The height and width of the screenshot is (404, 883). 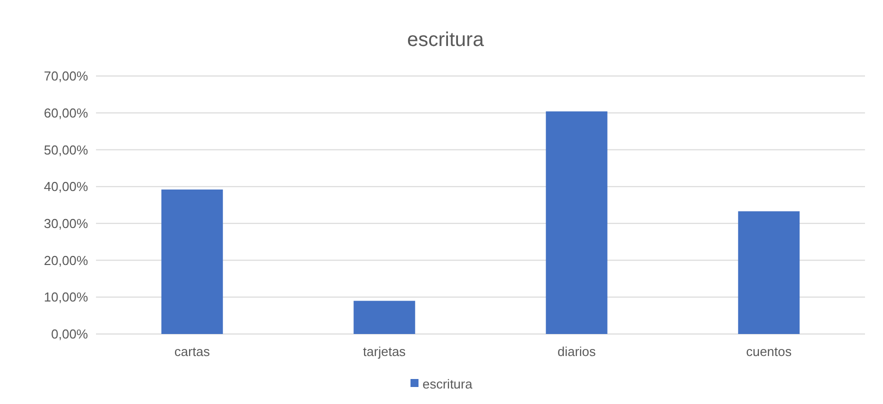 I want to click on y-tick-label: 50,00%, so click(x=66, y=150).